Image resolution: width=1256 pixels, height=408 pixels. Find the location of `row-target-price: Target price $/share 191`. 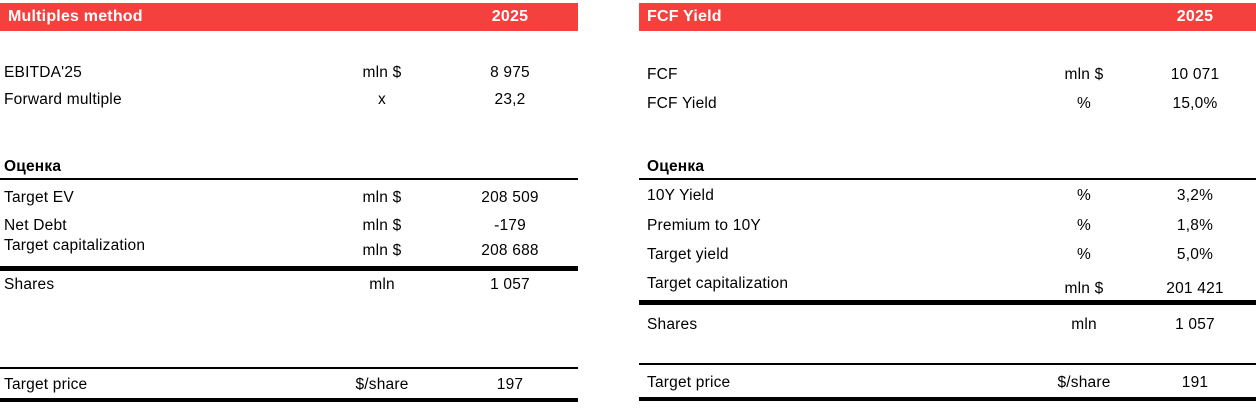

row-target-price: Target price $/share 191 is located at coordinates (947, 383).